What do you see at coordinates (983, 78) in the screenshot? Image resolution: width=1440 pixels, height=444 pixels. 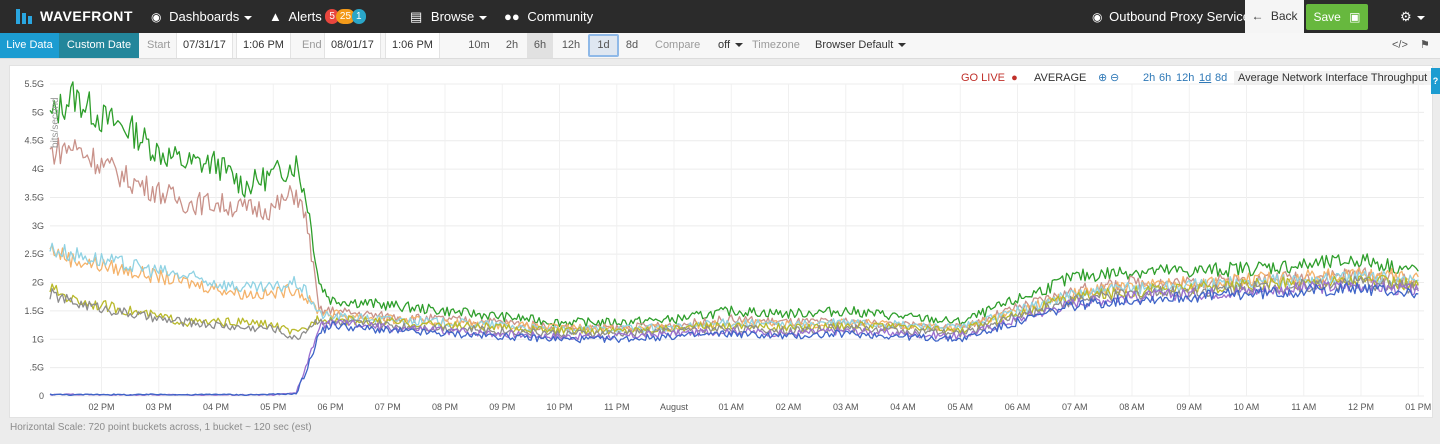 I see `go-live-label: GO LIVE` at bounding box center [983, 78].